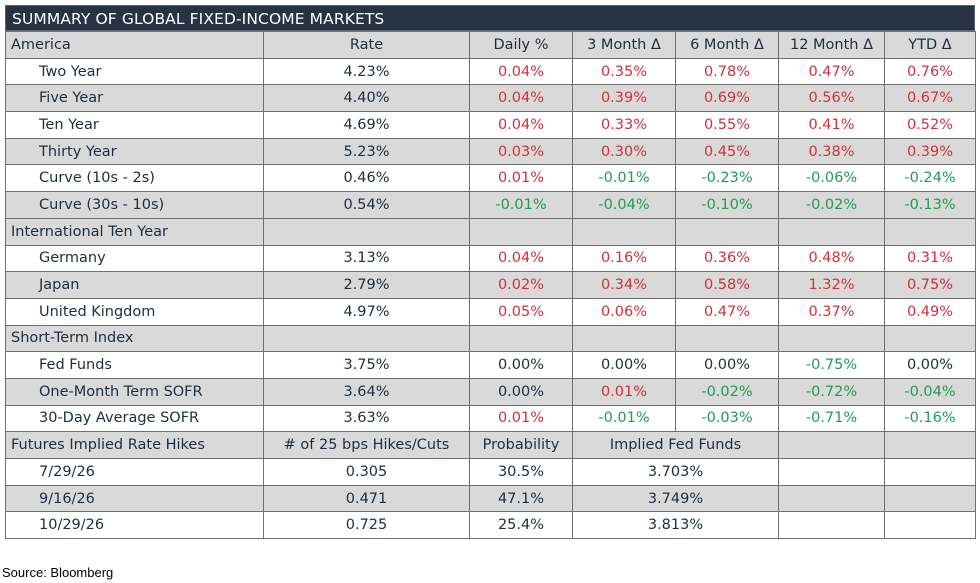  What do you see at coordinates (490, 338) in the screenshot?
I see `short-term-header-row: Short-Term Index` at bounding box center [490, 338].